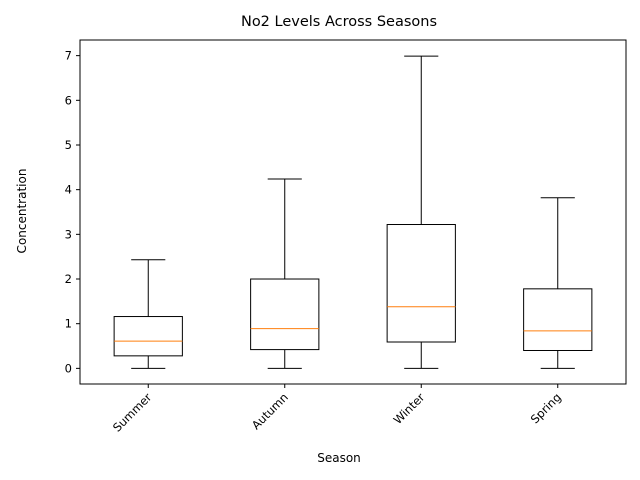 The image size is (640, 480). I want to click on box-autumn, so click(285, 314).